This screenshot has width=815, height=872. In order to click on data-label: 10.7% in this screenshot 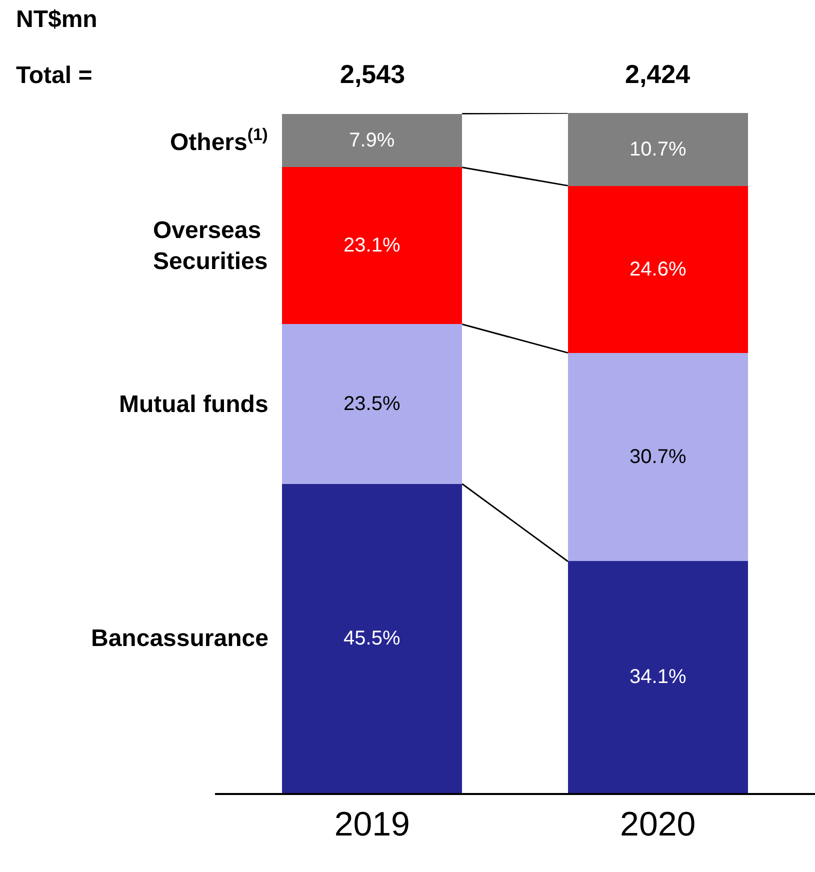, I will do `click(658, 149)`.